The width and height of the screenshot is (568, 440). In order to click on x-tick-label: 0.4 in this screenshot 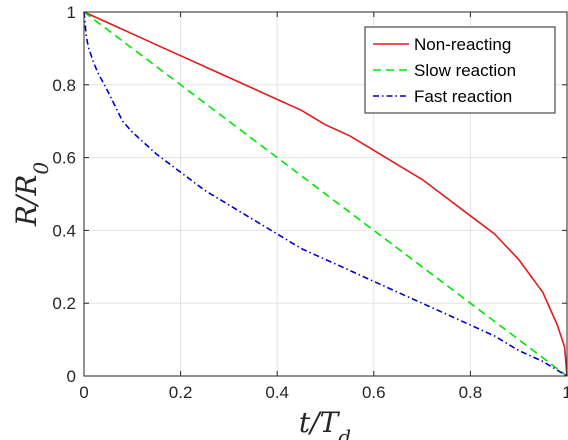, I will do `click(277, 392)`.